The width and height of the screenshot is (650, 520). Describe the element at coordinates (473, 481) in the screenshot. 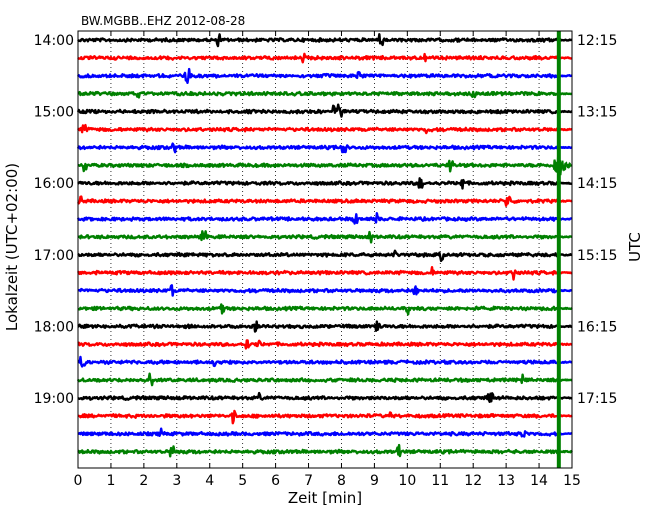

I see `x-tick-label-12: 12` at that location.